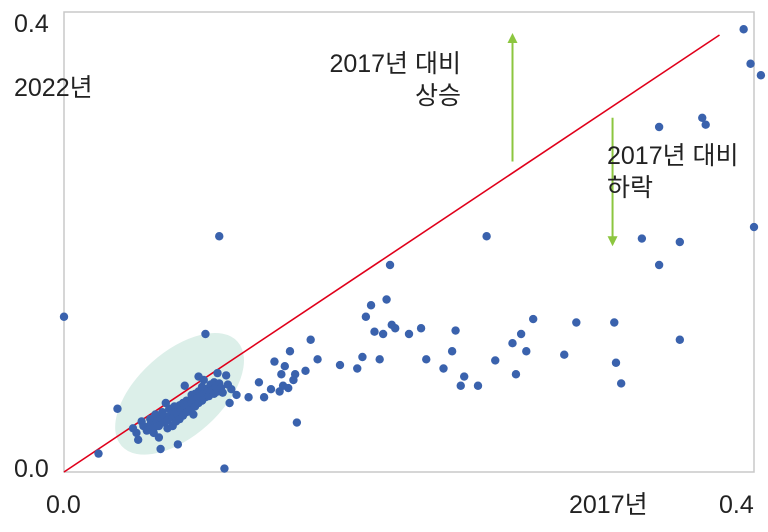 The image size is (768, 532). What do you see at coordinates (31, 24) in the screenshot?
I see `y-tick-label-top: 0.4` at bounding box center [31, 24].